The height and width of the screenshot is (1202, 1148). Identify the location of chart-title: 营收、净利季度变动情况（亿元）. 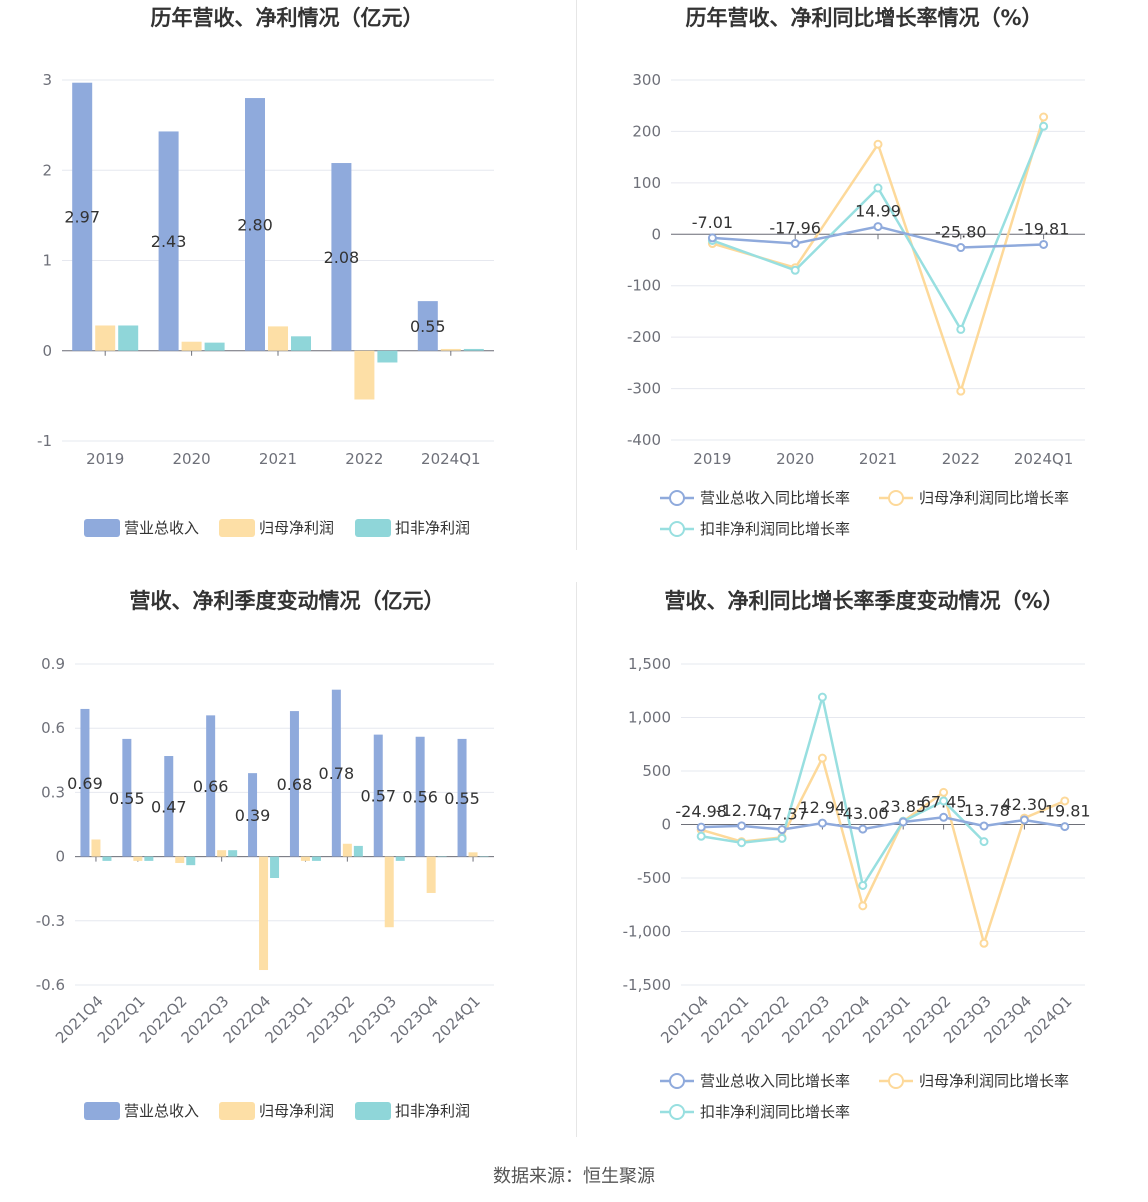
(287, 601).